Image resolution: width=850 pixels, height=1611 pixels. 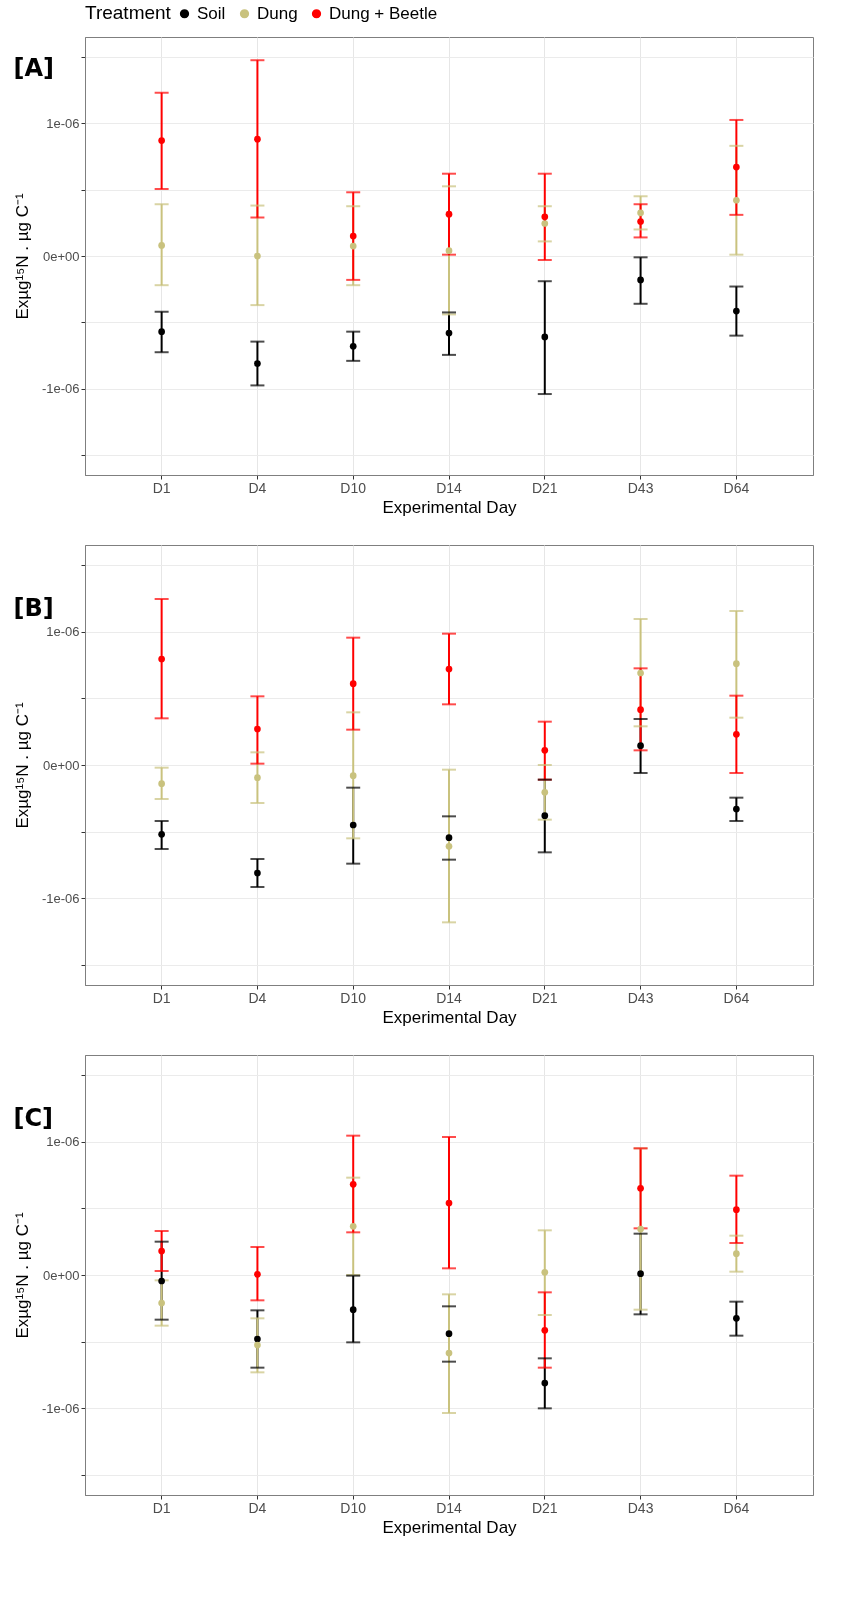 What do you see at coordinates (33, 608) in the screenshot?
I see `text: [B]` at bounding box center [33, 608].